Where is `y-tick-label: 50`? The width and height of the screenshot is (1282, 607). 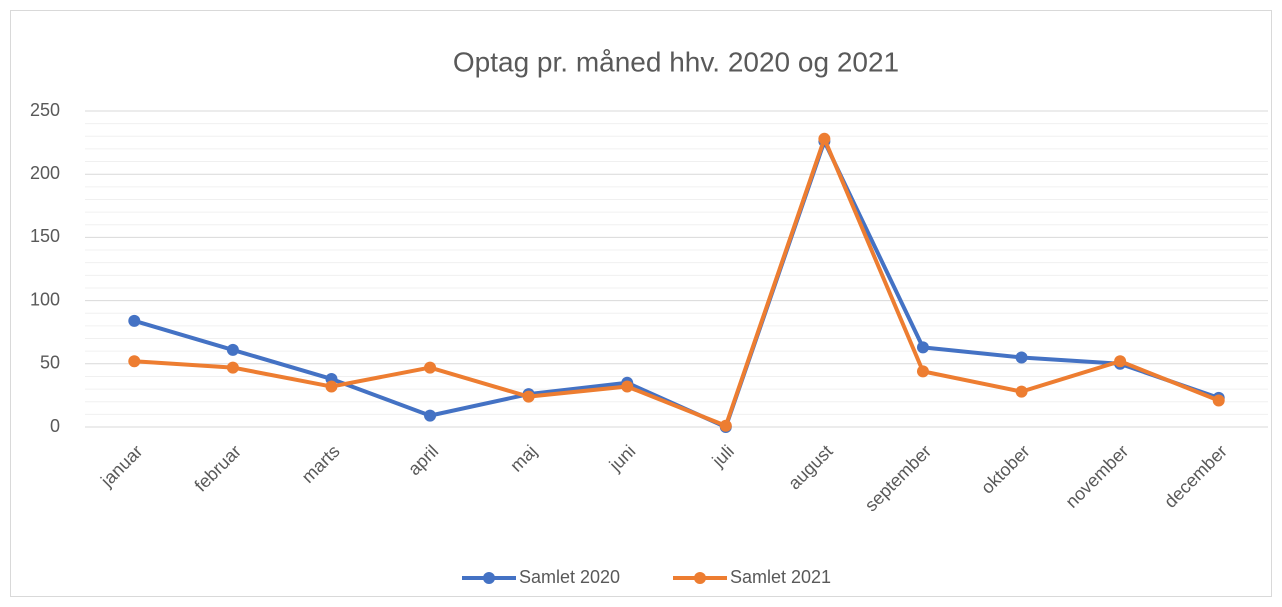 y-tick-label: 50 is located at coordinates (50, 363).